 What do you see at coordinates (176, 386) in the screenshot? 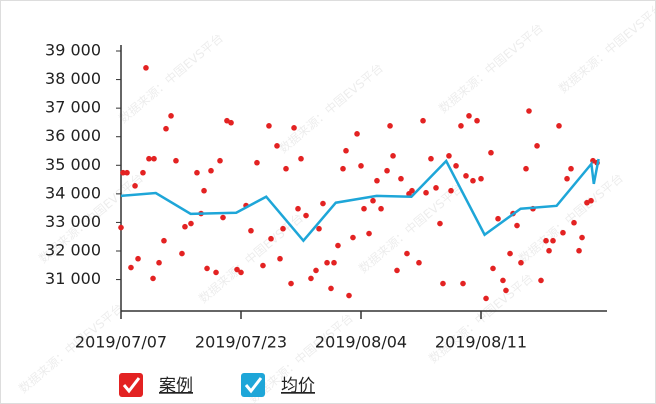
I see `legend-label: 案例` at bounding box center [176, 386].